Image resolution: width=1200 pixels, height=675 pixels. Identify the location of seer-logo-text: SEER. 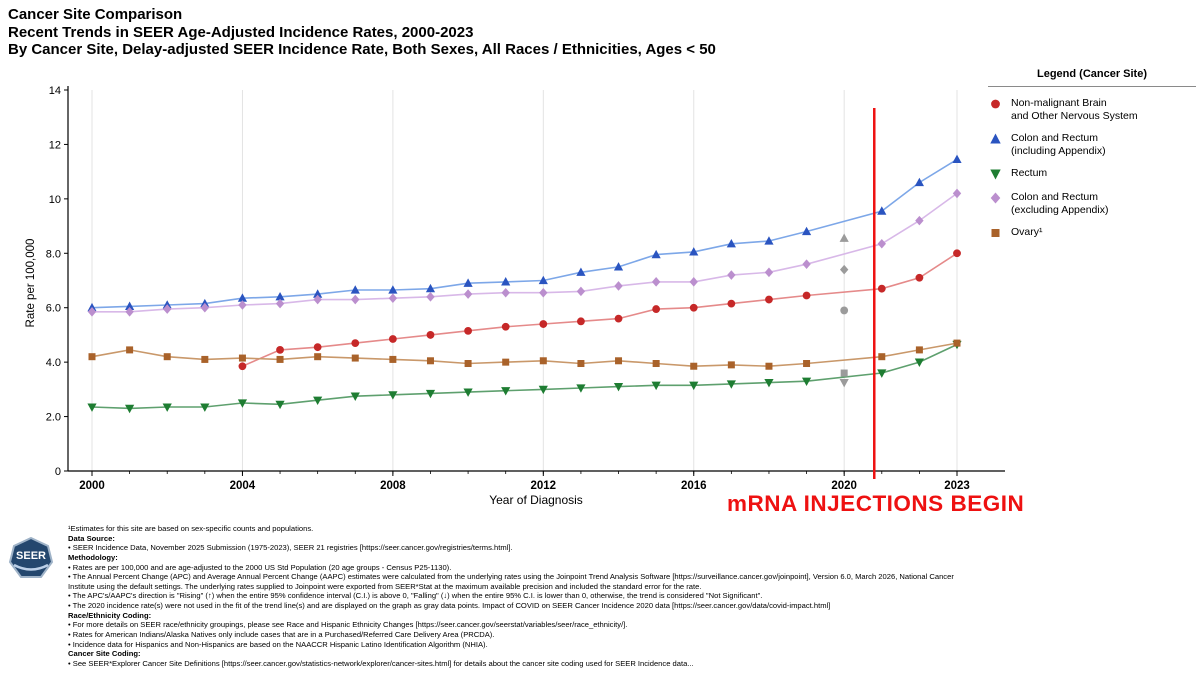
(31, 556).